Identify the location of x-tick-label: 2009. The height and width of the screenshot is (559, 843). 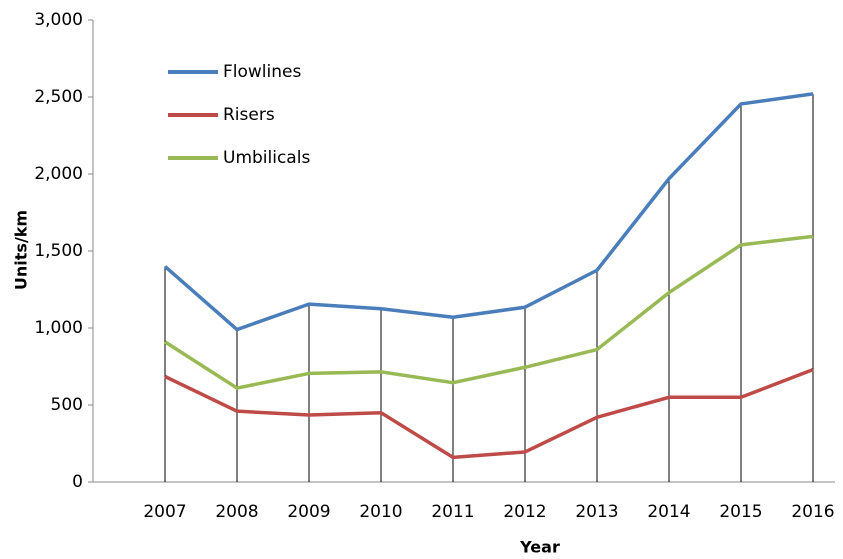
(308, 512).